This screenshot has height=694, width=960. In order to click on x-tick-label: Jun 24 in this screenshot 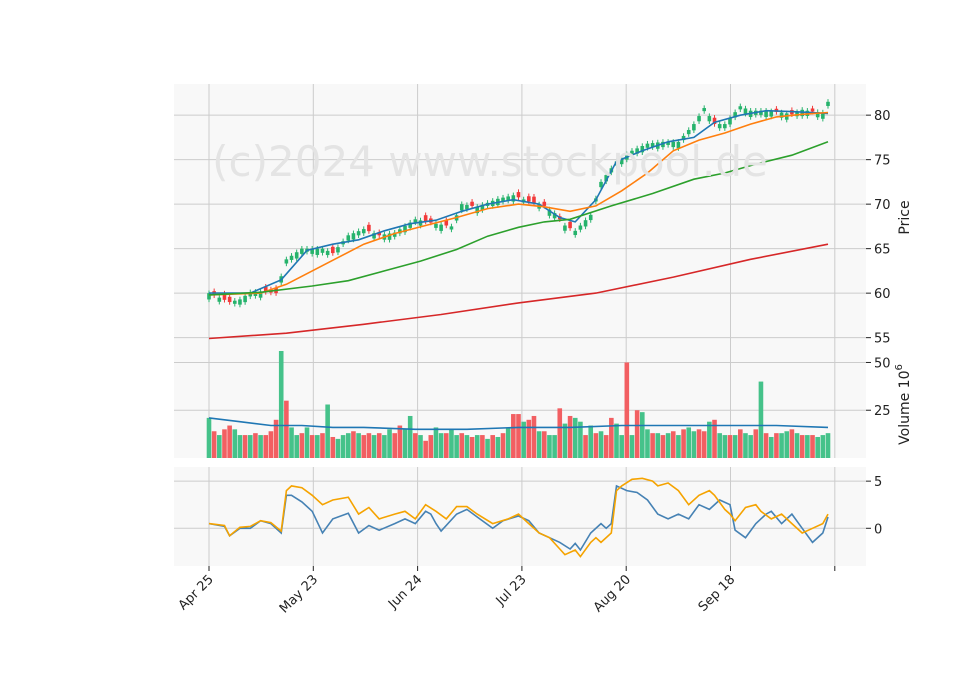, I will do `click(405, 592)`.